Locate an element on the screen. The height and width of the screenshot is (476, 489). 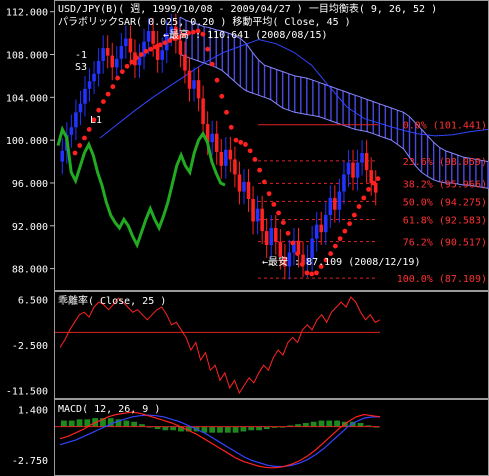
main-y-tick-label: 108.000 is located at coordinates (27, 56).